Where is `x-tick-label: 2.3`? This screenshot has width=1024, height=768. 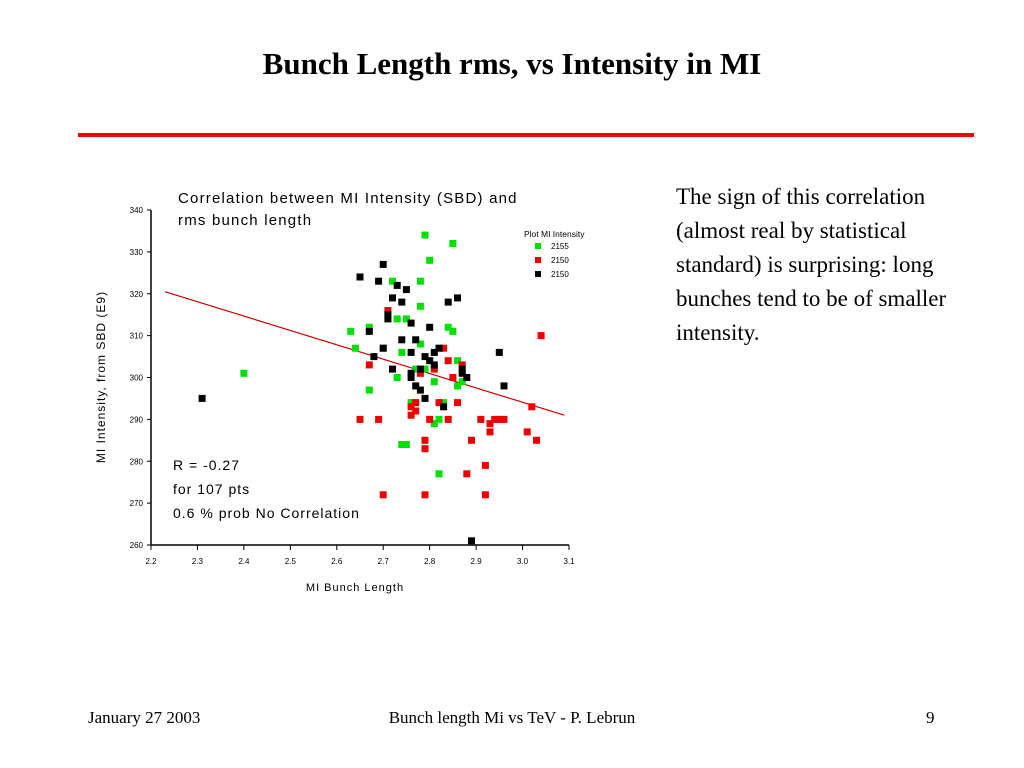 x-tick-label: 2.3 is located at coordinates (198, 561).